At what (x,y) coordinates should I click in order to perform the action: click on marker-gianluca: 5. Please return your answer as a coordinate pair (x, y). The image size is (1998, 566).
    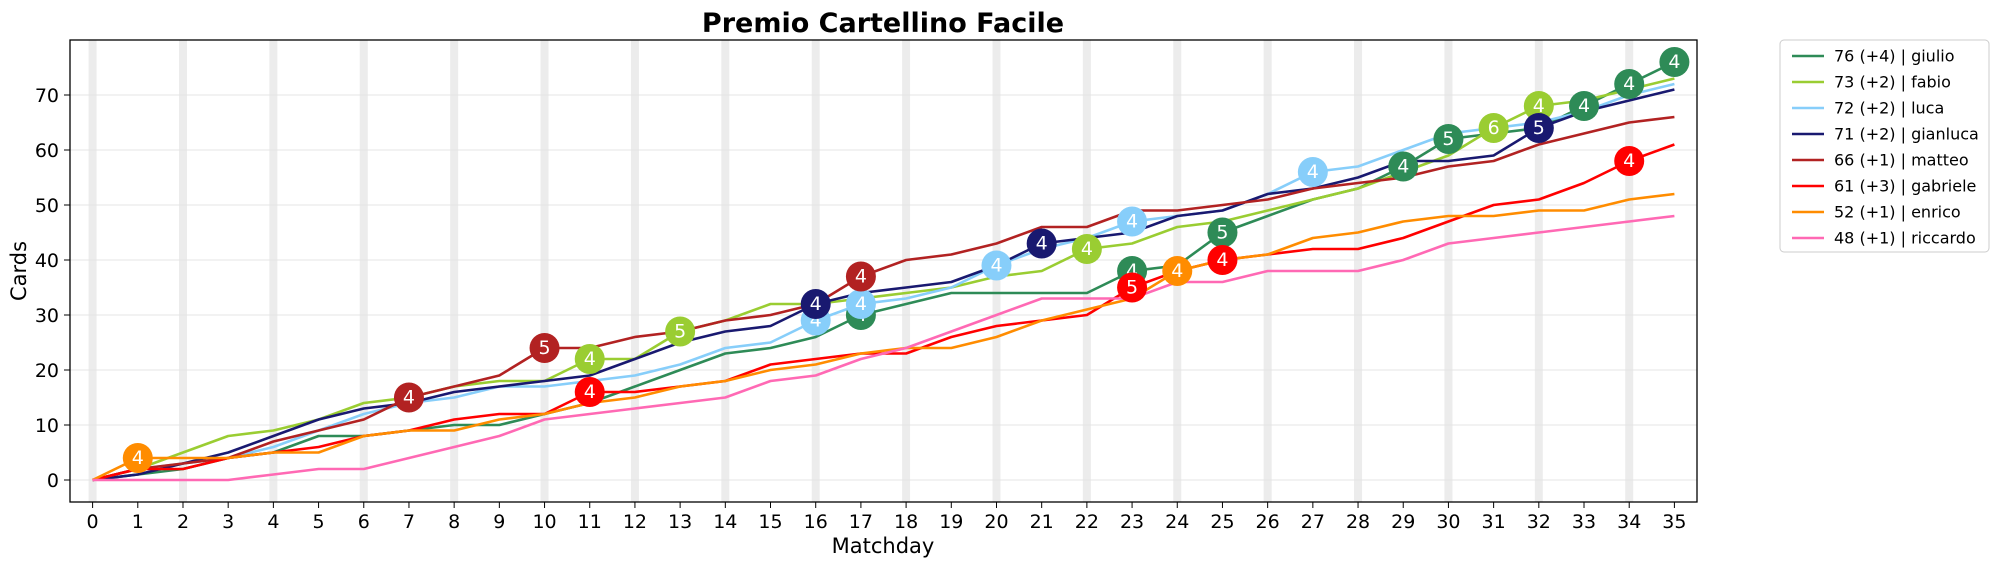
    Looking at the image, I should click on (1538, 128).